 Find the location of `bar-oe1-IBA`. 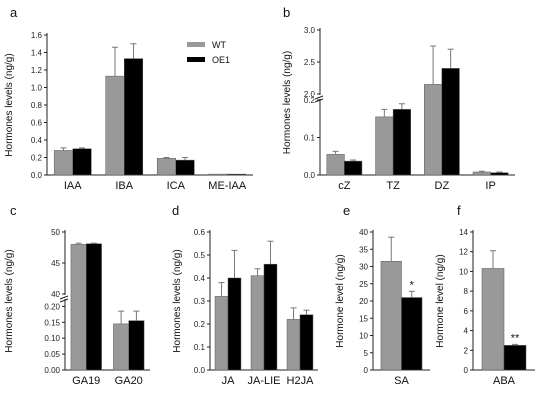

bar-oe1-IBA is located at coordinates (134, 117).